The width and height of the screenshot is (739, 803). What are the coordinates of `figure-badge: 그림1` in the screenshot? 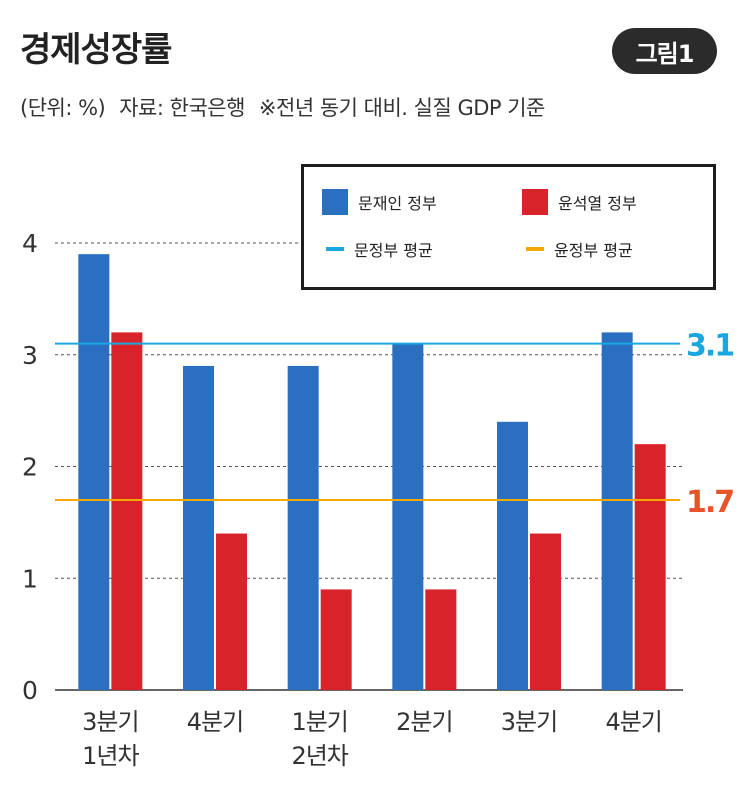 It's located at (664, 51).